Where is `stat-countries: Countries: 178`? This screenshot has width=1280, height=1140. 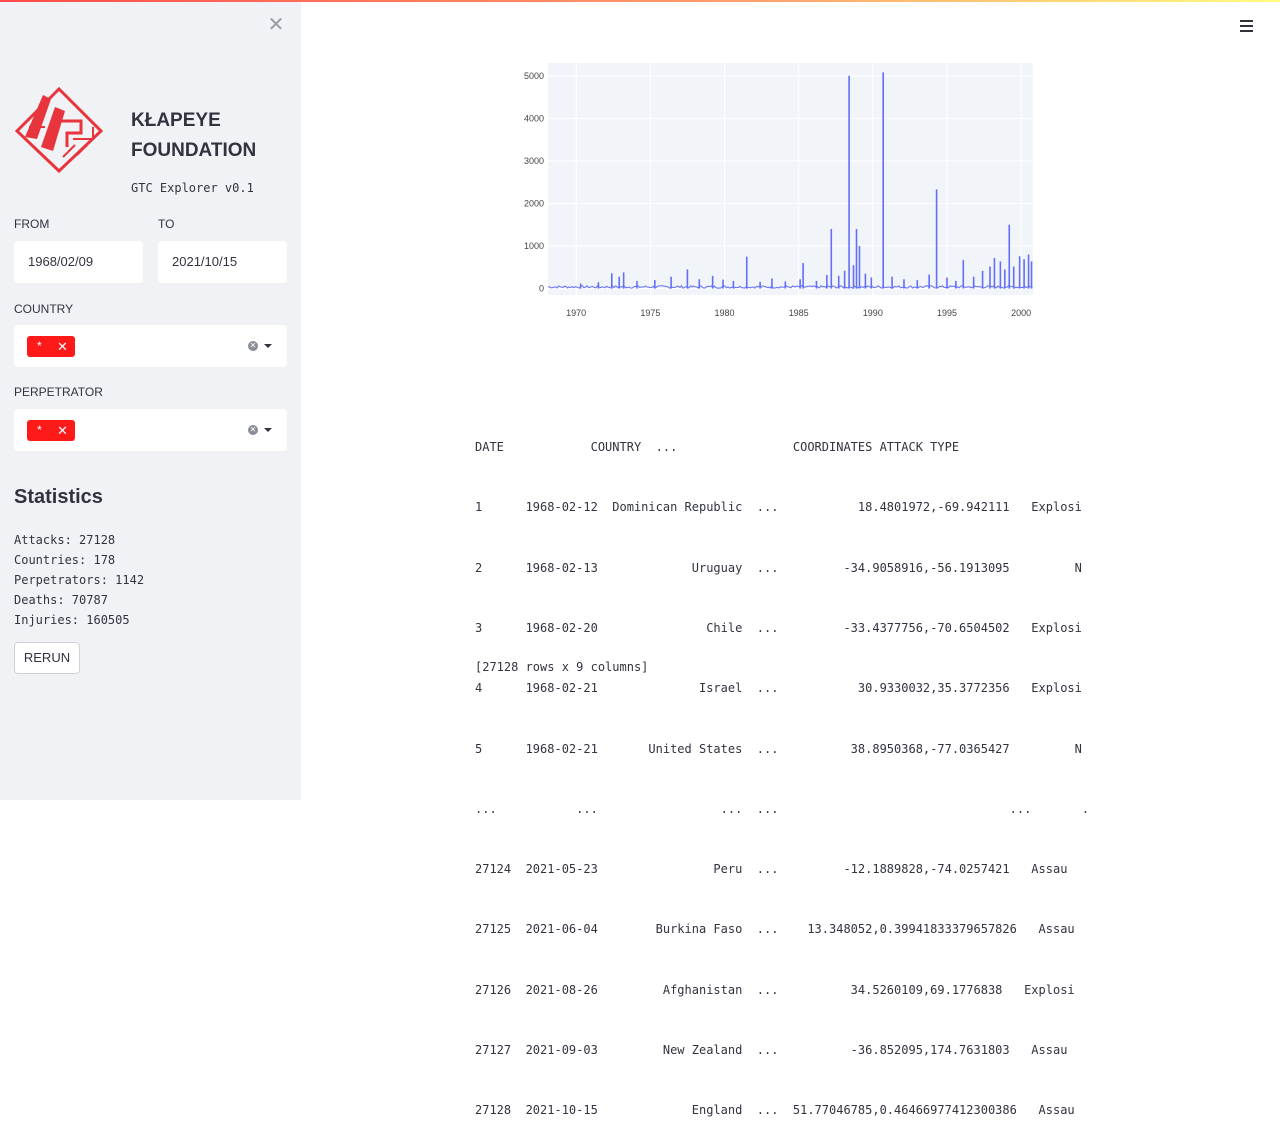
stat-countries: Countries: 178 is located at coordinates (65, 560).